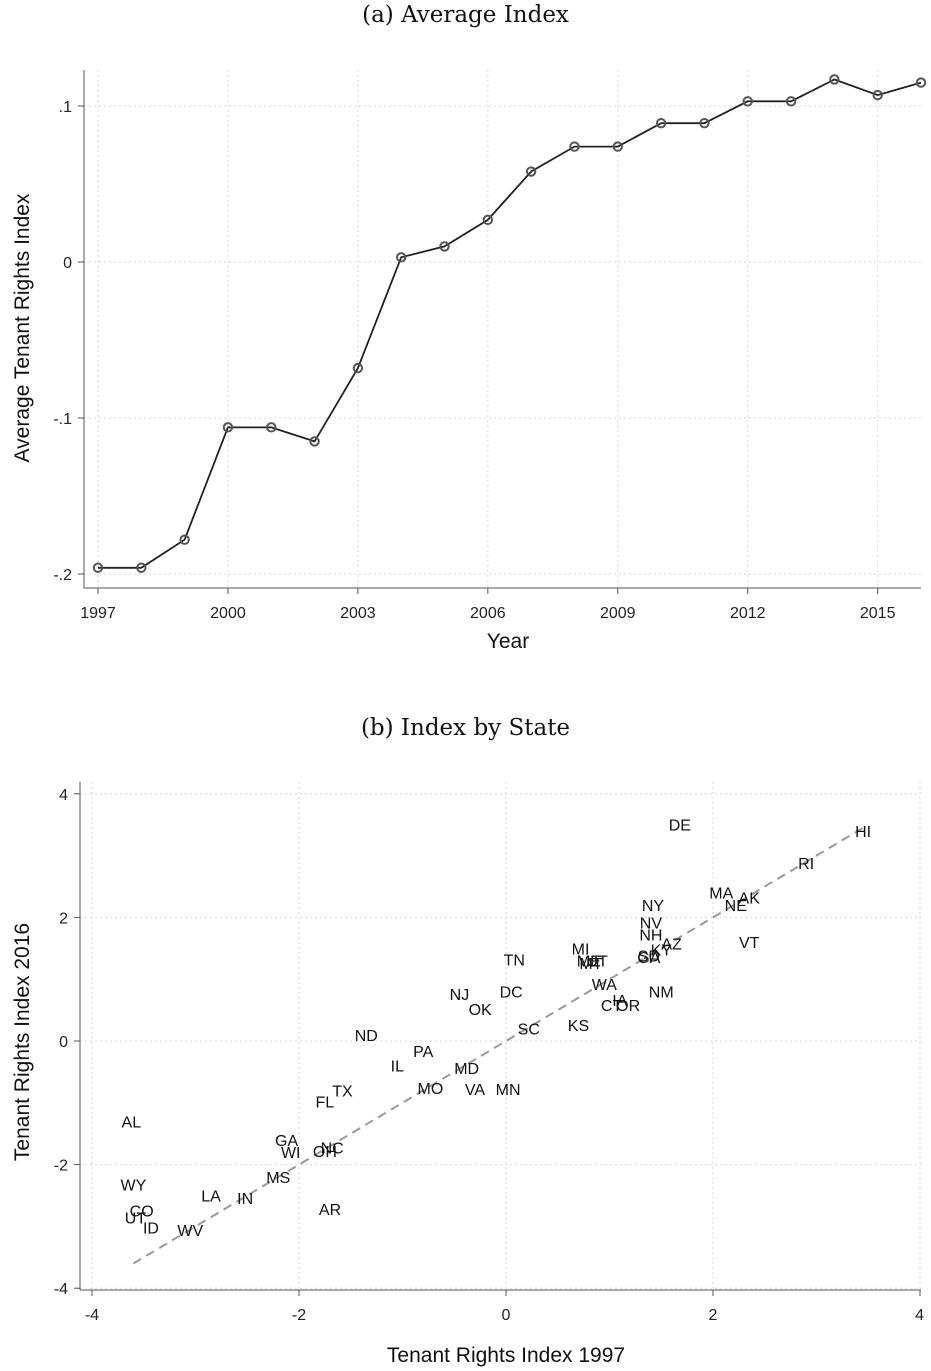 The image size is (931, 1371). Describe the element at coordinates (514, 960) in the screenshot. I see `state-label: TN` at that location.